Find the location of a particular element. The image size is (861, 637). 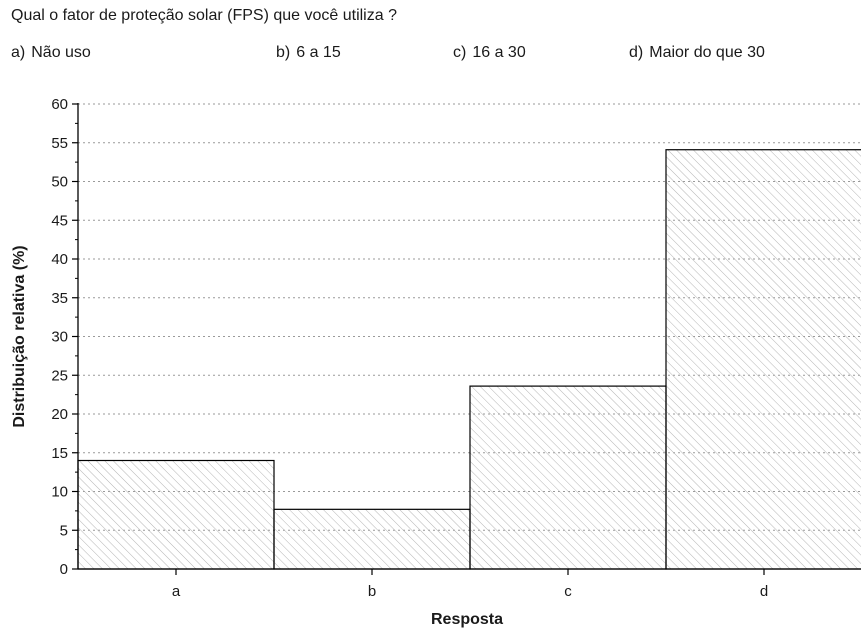

bar-c is located at coordinates (568, 477).